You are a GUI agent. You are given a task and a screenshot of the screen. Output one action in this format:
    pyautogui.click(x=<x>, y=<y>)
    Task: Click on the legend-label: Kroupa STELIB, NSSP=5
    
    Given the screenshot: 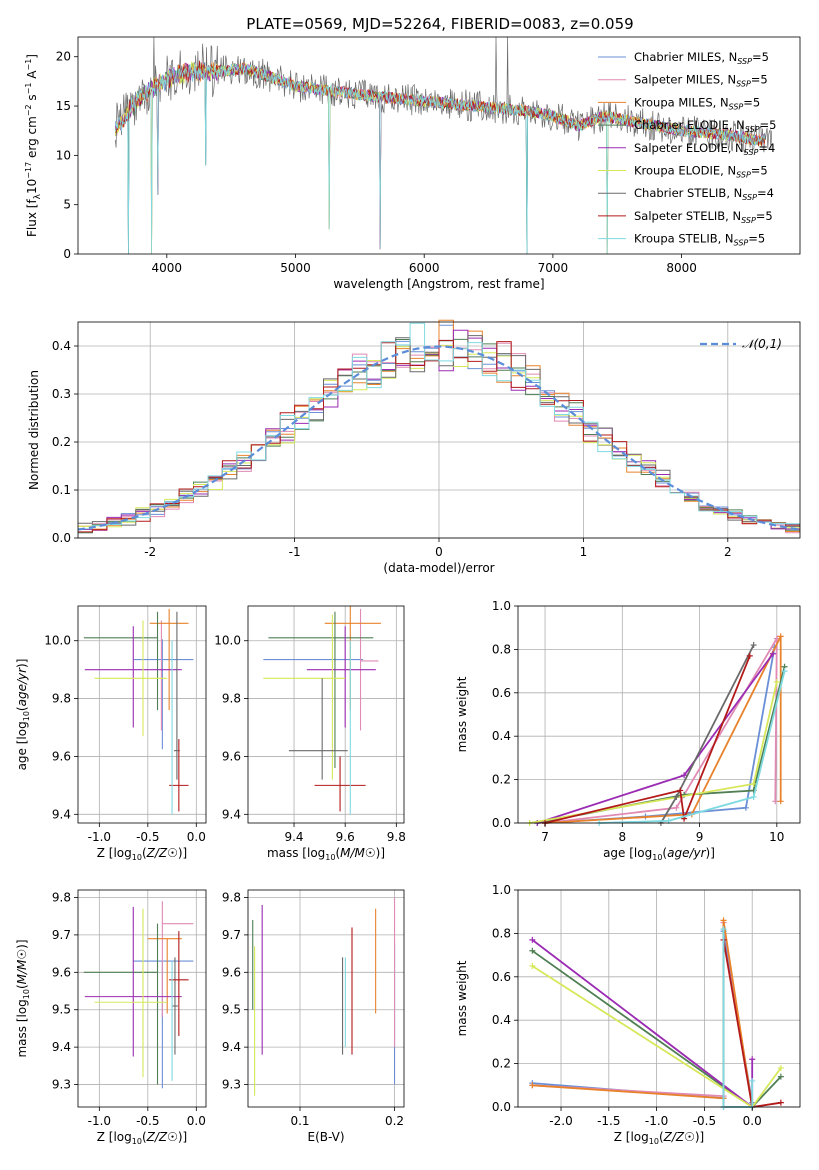 What is the action you would take?
    pyautogui.click(x=699, y=240)
    